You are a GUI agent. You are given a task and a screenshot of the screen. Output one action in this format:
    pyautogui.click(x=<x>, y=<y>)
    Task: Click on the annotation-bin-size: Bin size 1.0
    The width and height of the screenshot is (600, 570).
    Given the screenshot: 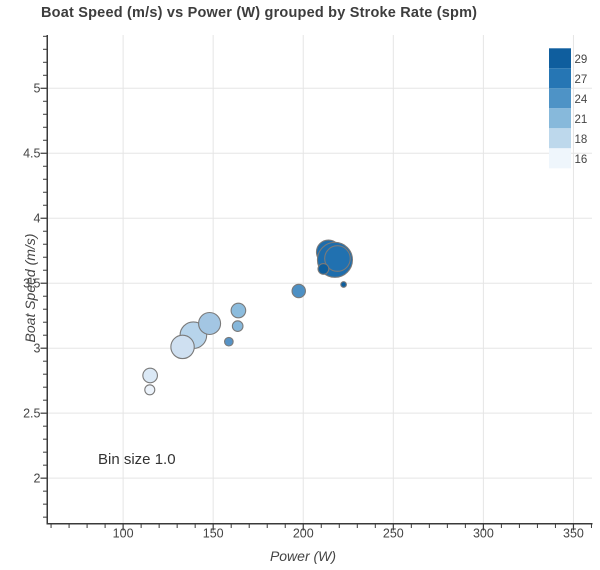 What is the action you would take?
    pyautogui.click(x=137, y=459)
    